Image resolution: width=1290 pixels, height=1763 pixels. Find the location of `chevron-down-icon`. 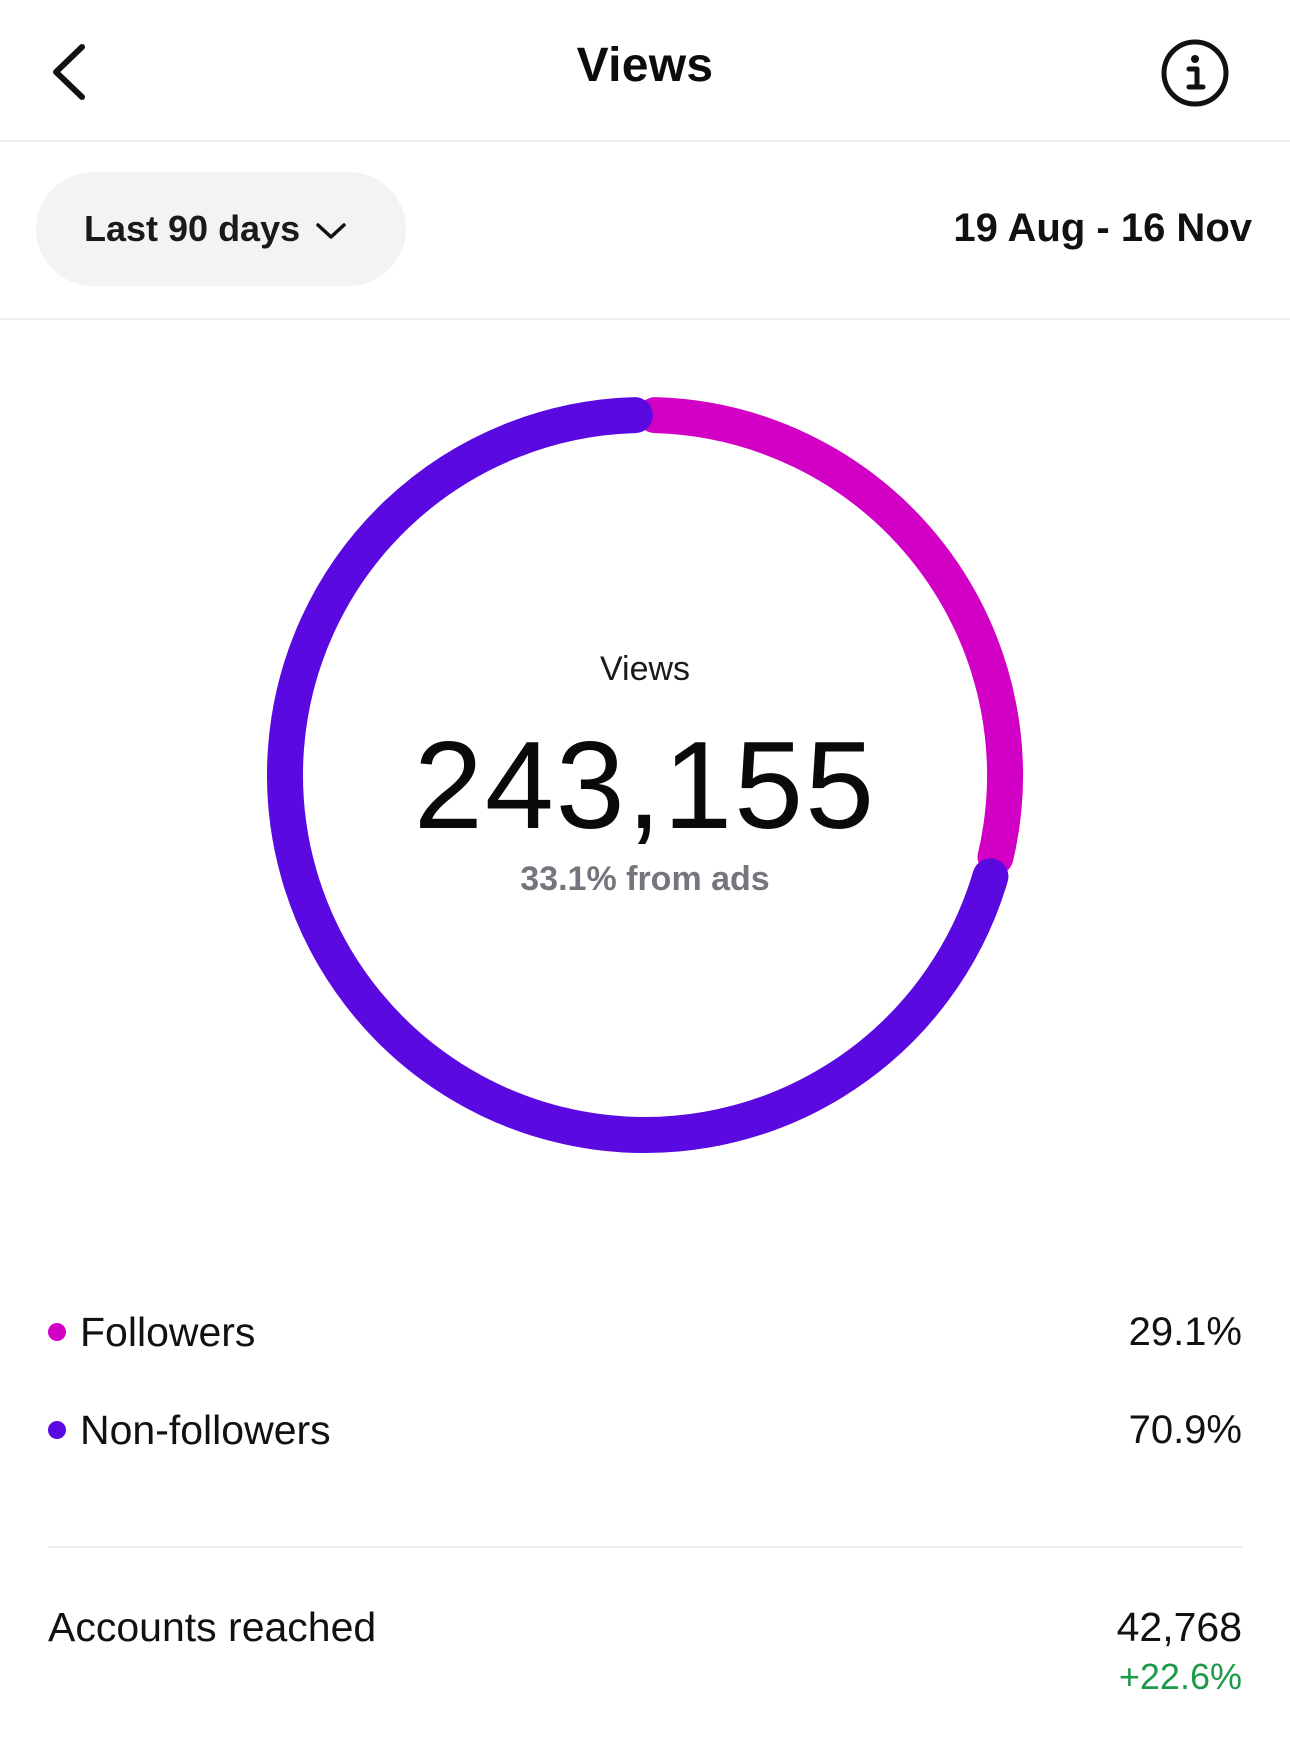

chevron-down-icon is located at coordinates (331, 231).